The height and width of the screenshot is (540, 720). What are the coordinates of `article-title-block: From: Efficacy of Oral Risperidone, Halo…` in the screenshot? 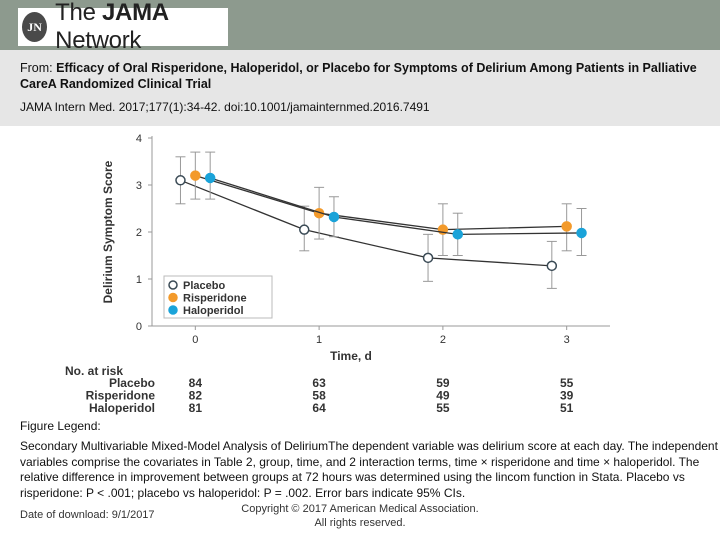 It's located at (360, 76).